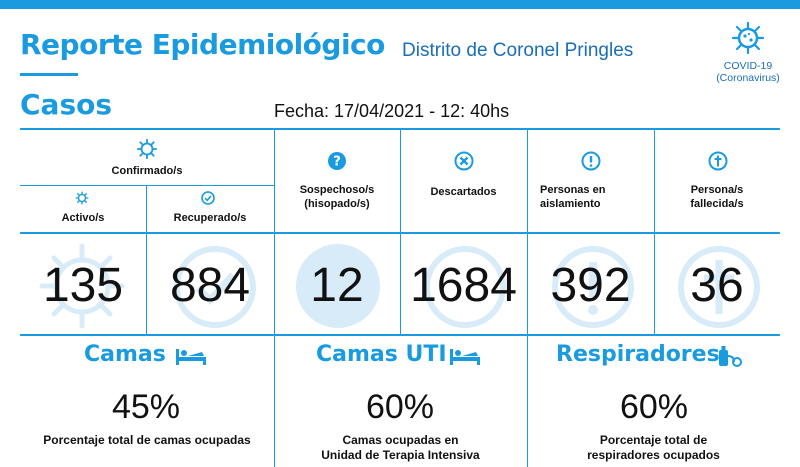 The width and height of the screenshot is (800, 467). What do you see at coordinates (591, 161) in the screenshot?
I see `exclamation-icon` at bounding box center [591, 161].